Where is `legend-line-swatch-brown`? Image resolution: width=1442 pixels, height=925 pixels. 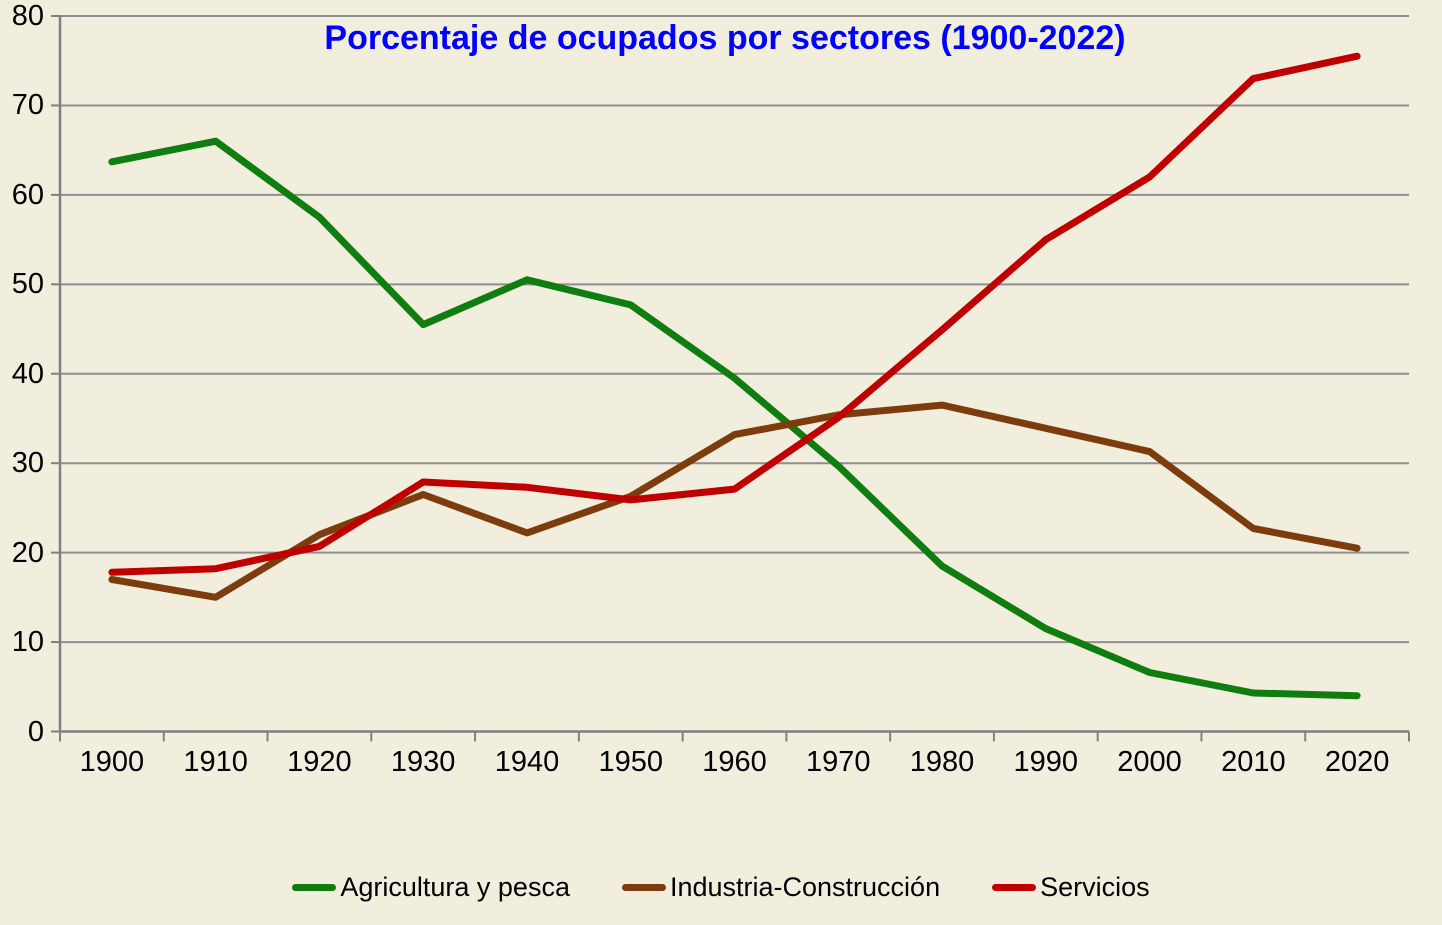 legend-line-swatch-brown is located at coordinates (643, 887).